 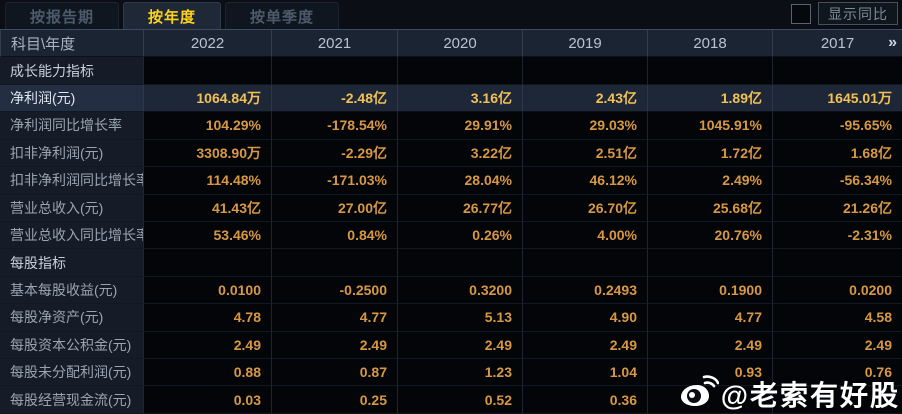 I want to click on value-cell: 53.46%, so click(x=207, y=235).